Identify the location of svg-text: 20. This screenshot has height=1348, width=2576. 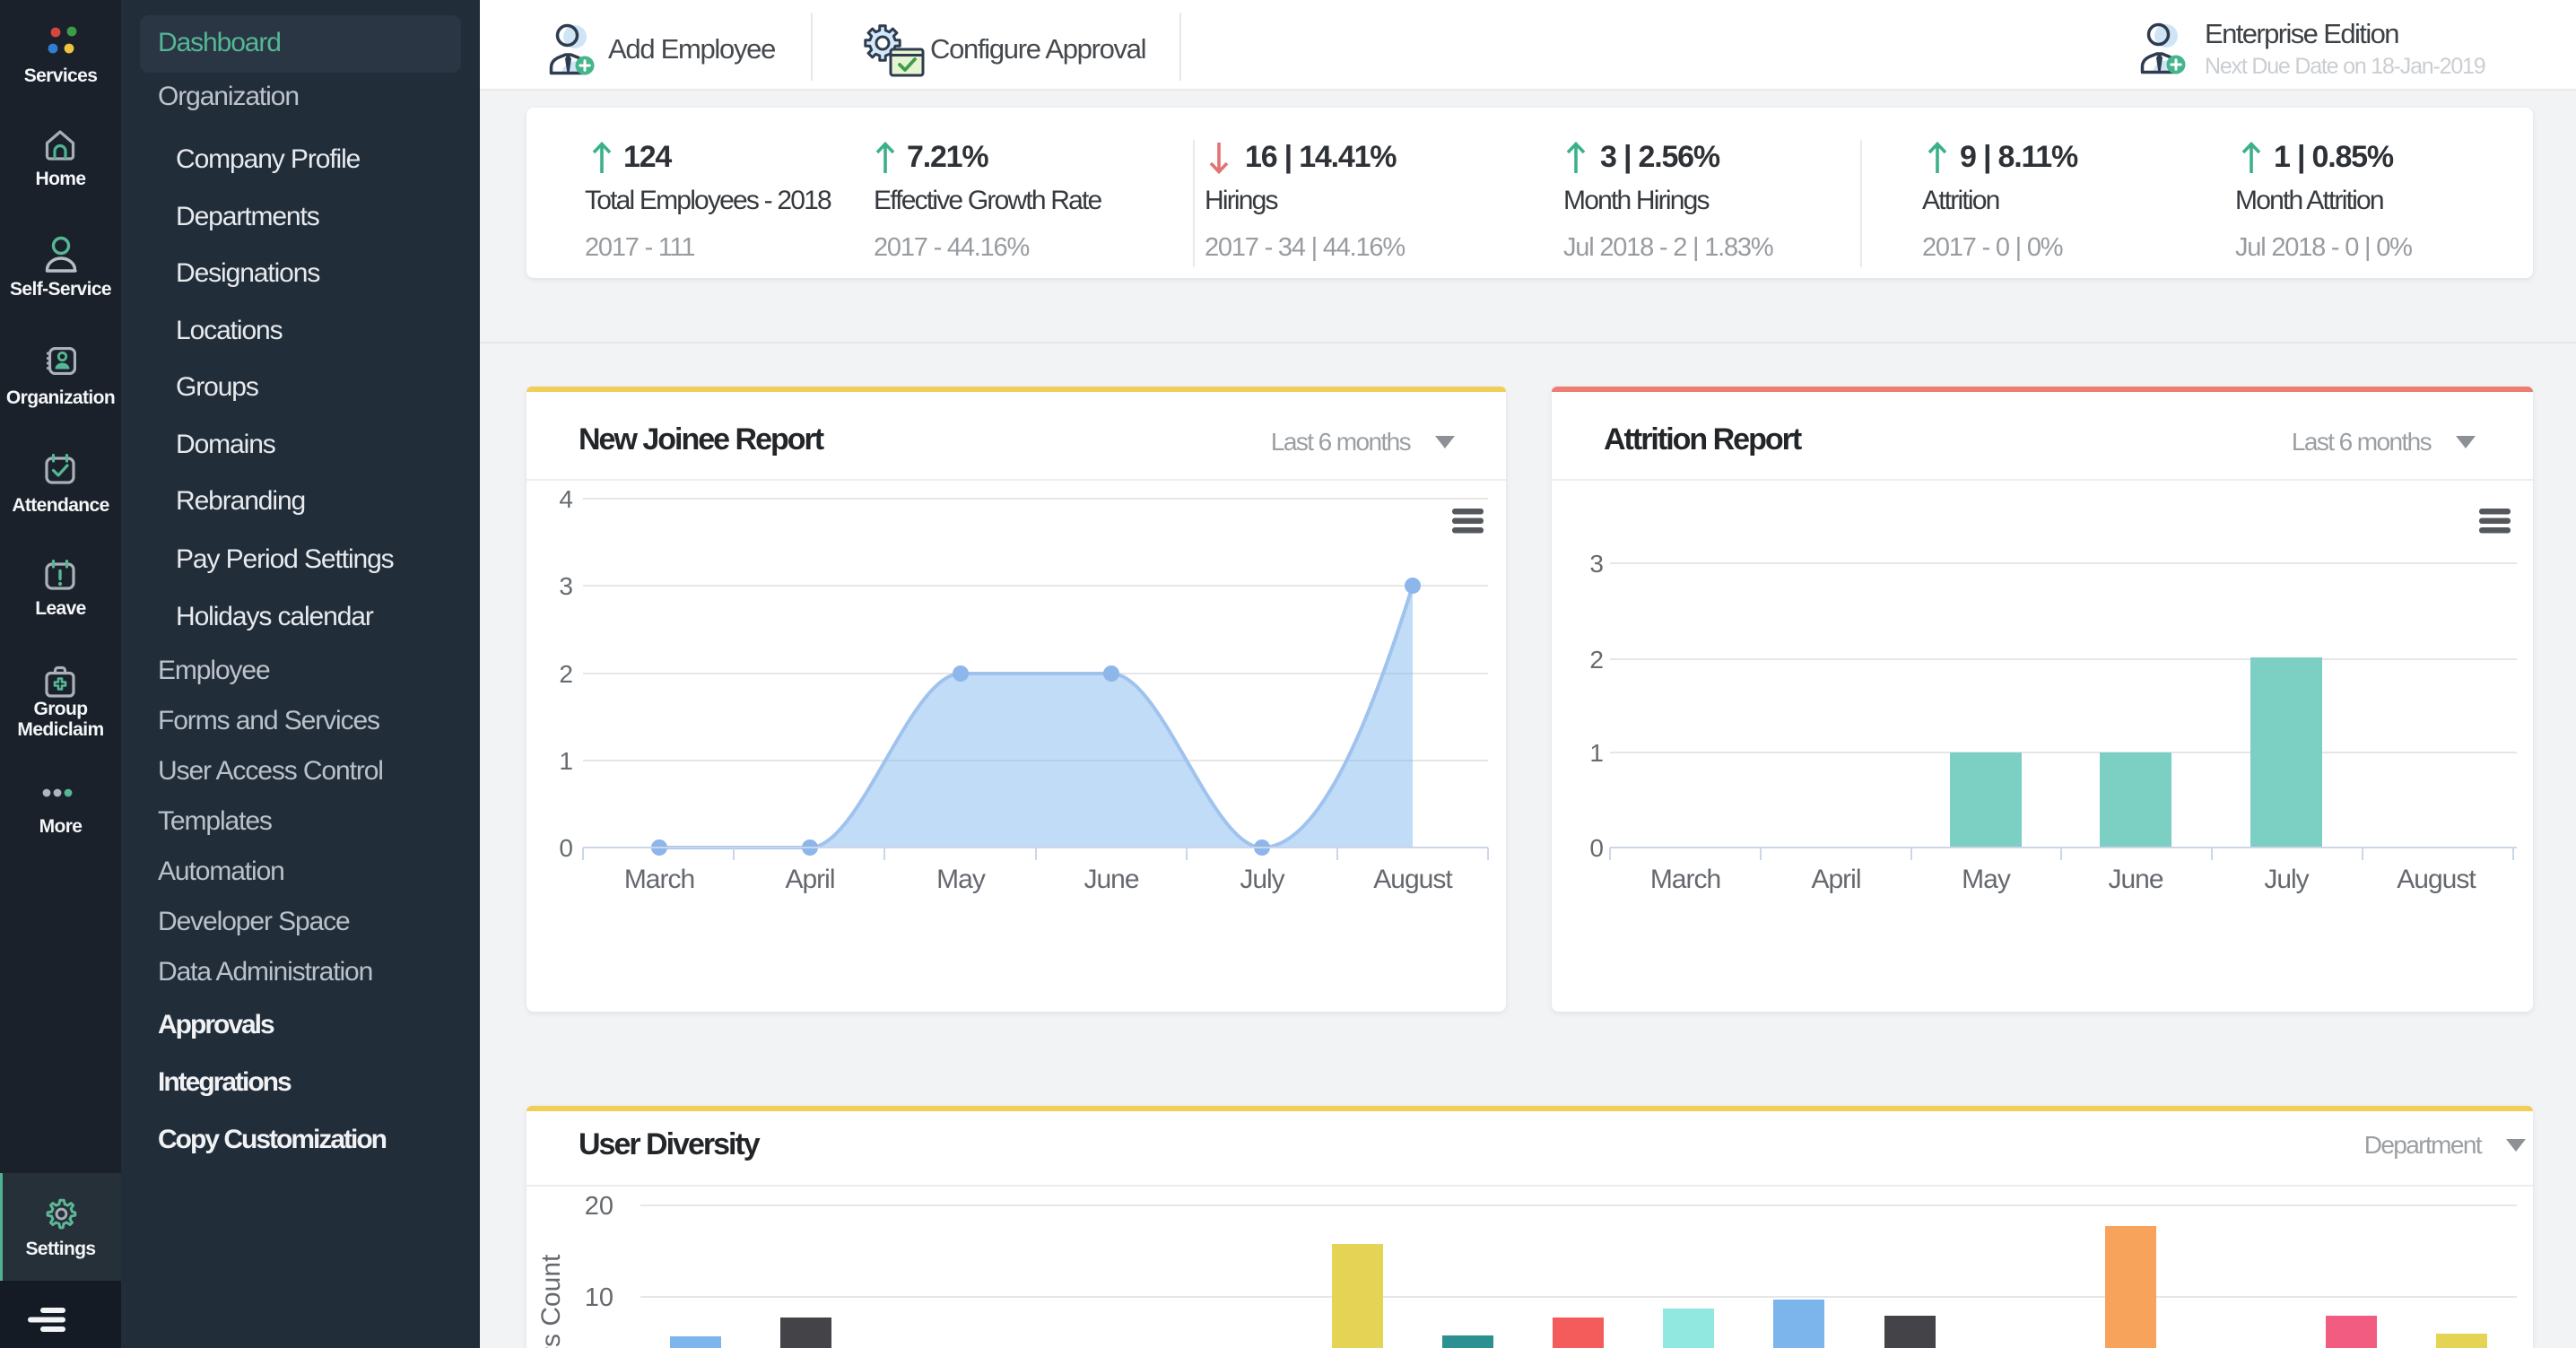
(599, 1206).